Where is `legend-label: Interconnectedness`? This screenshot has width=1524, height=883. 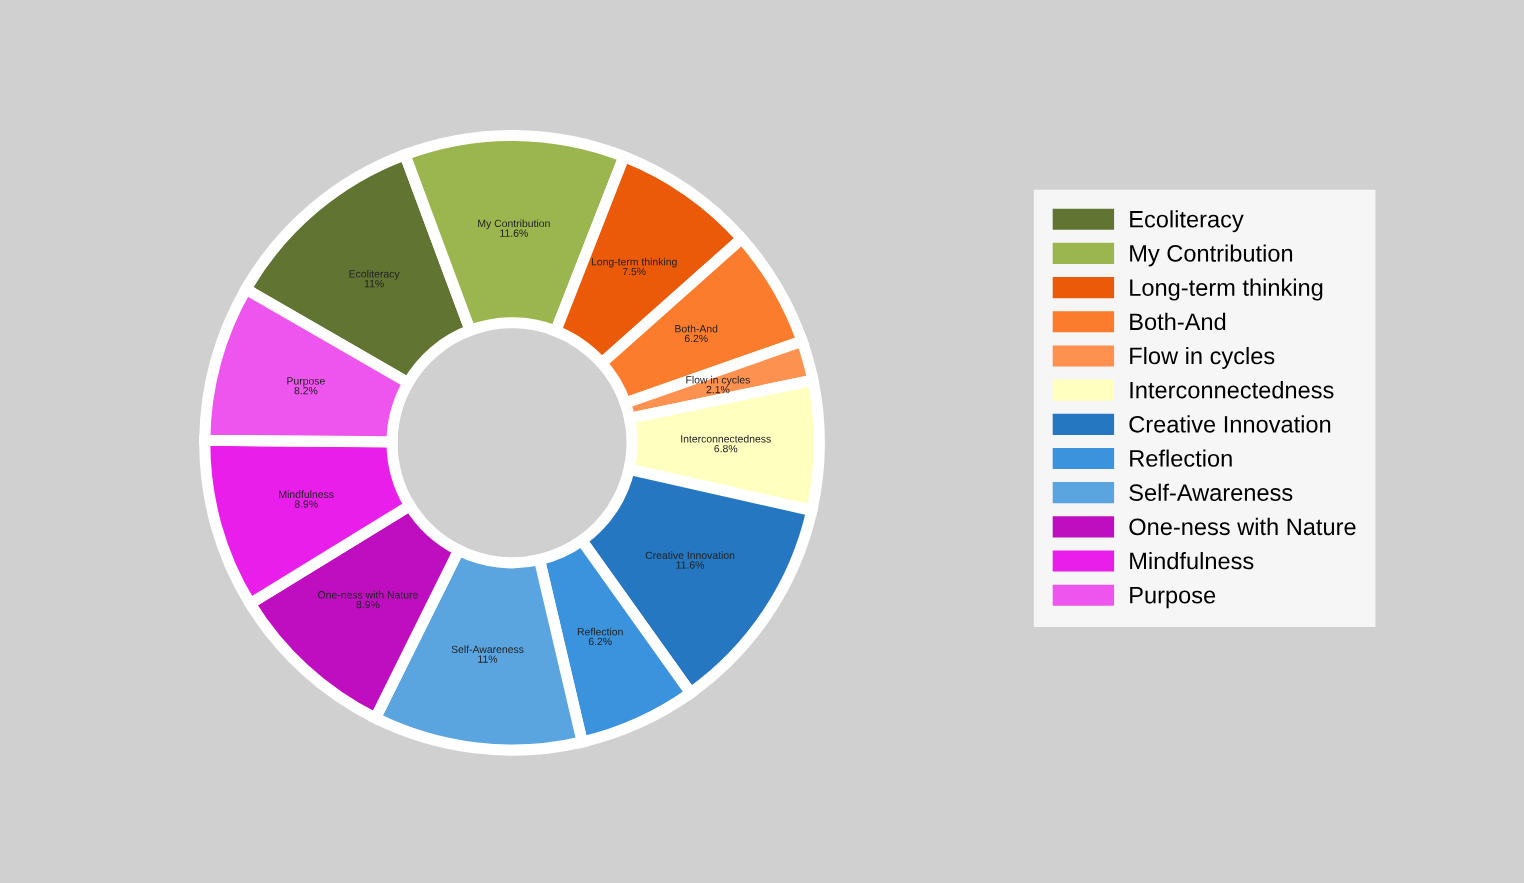
legend-label: Interconnectedness is located at coordinates (1232, 390).